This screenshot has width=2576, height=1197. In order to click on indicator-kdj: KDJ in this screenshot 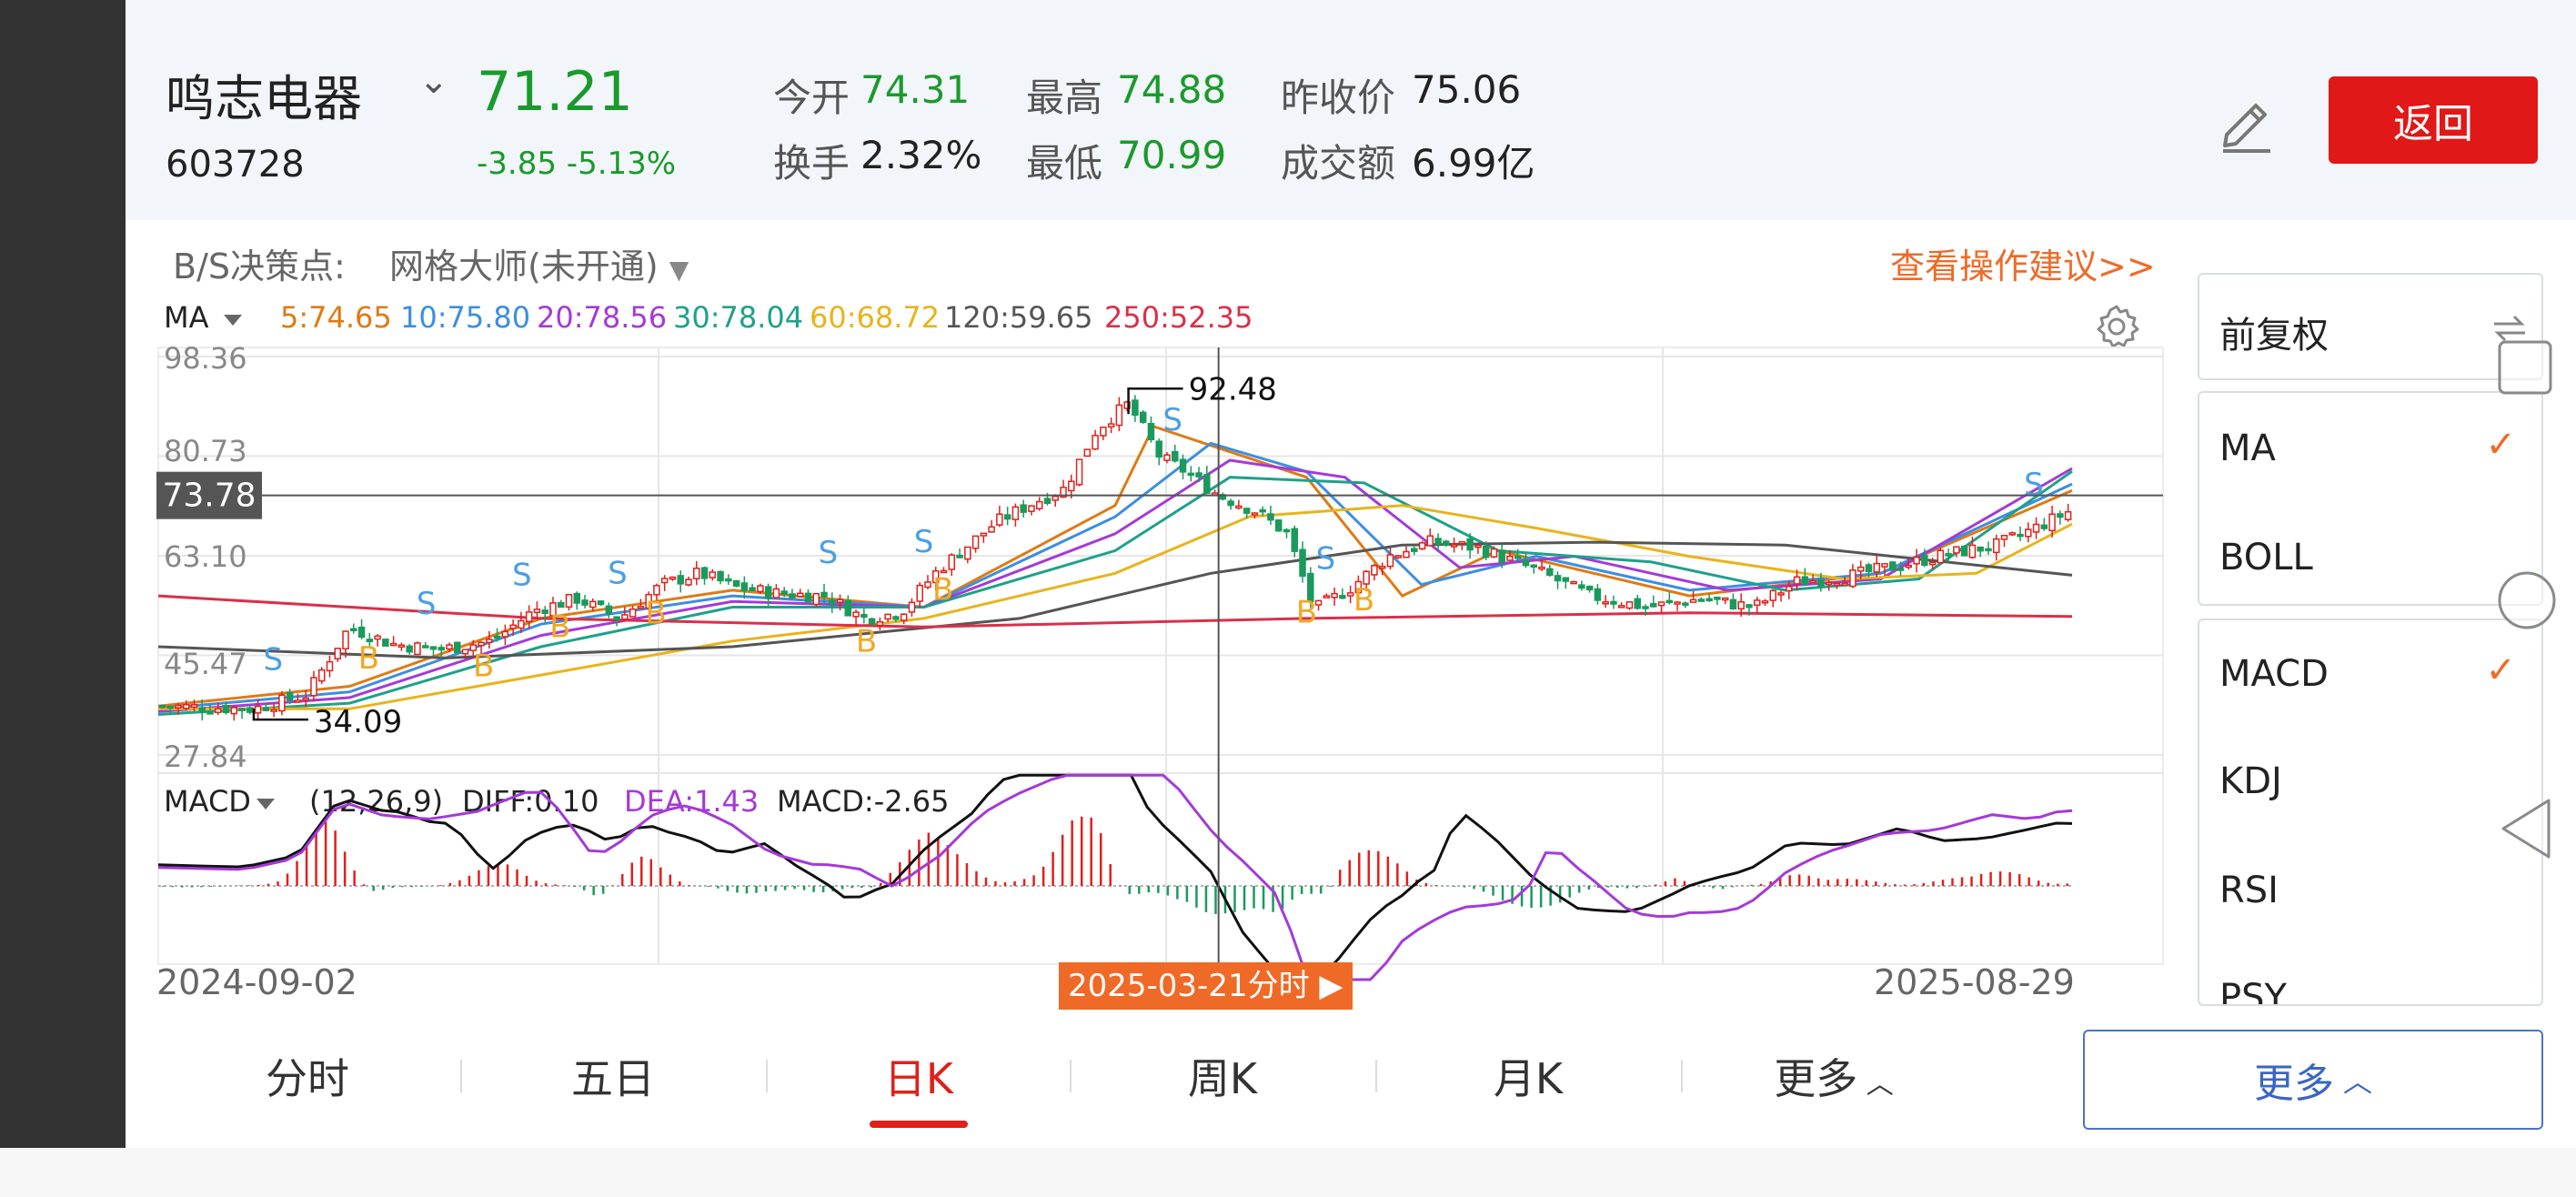, I will do `click(2250, 781)`.